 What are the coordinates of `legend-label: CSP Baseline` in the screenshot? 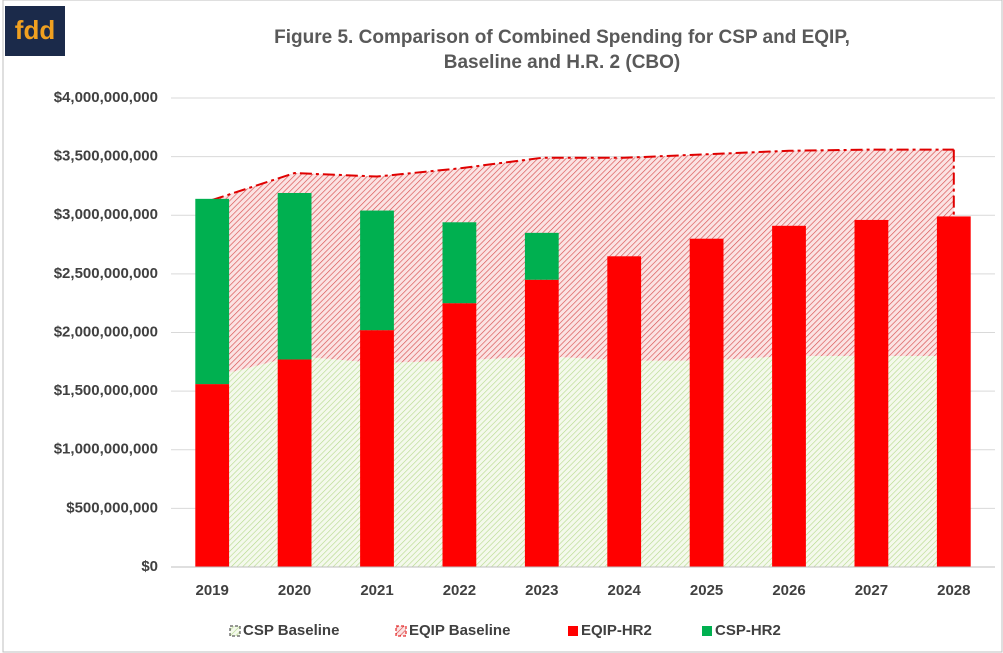 It's located at (291, 630).